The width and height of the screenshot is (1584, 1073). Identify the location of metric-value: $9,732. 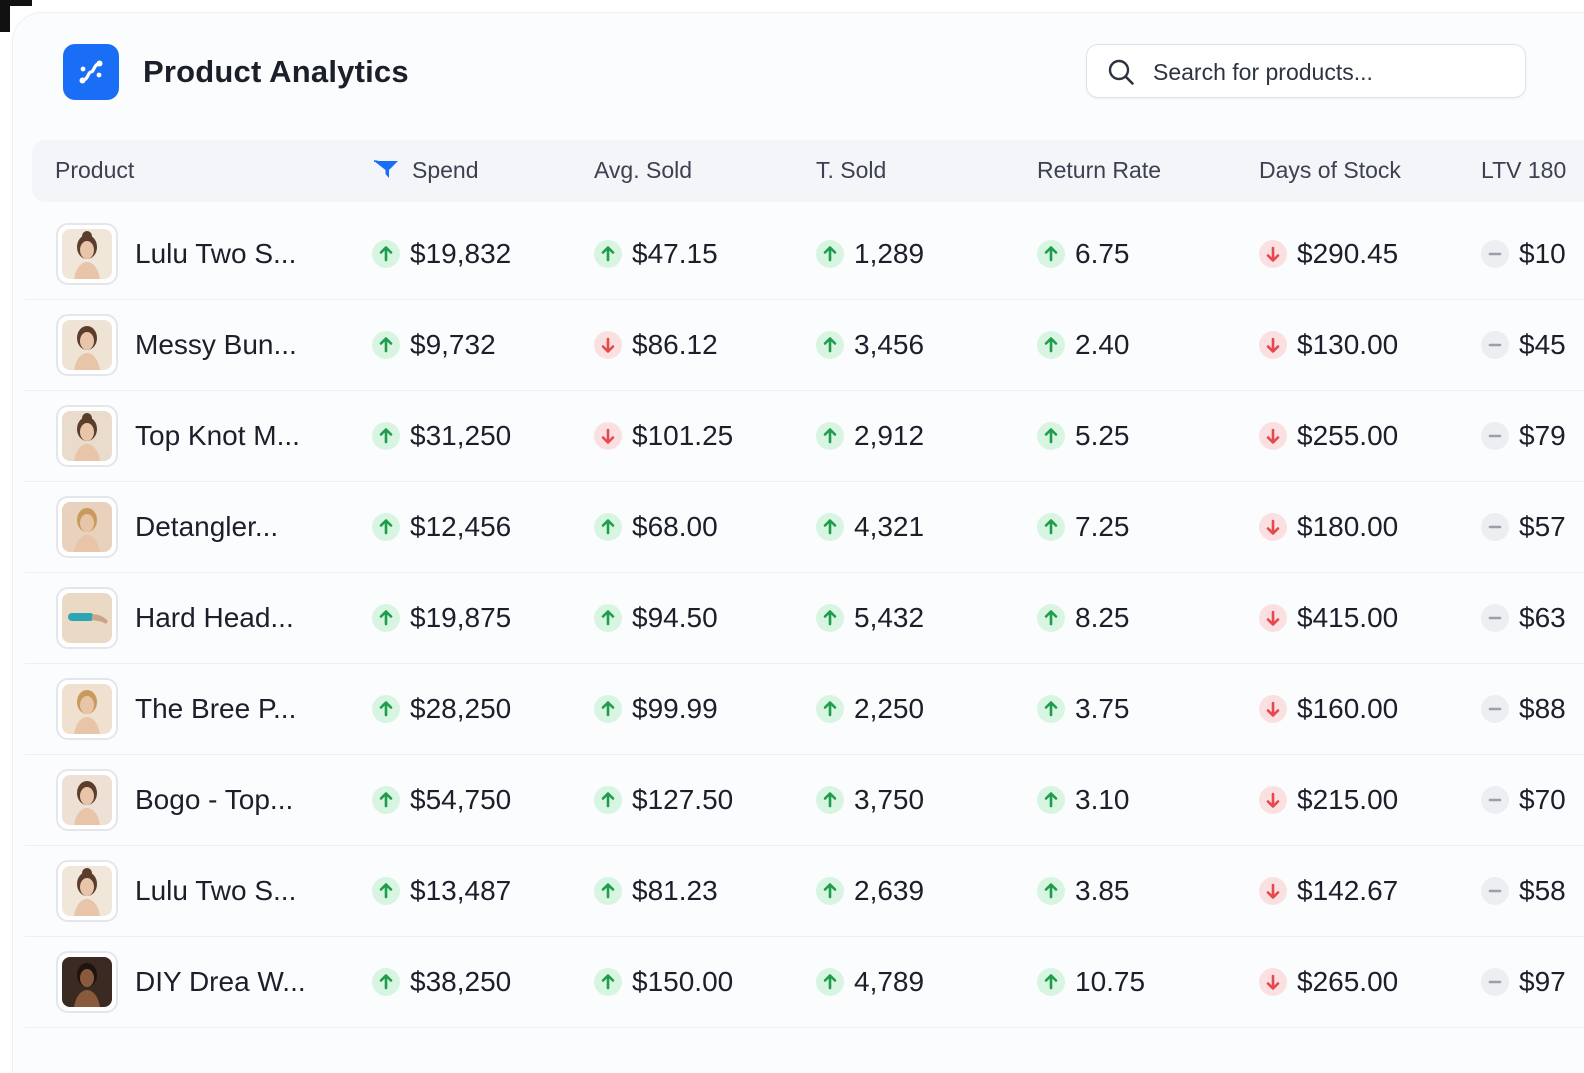
(453, 344).